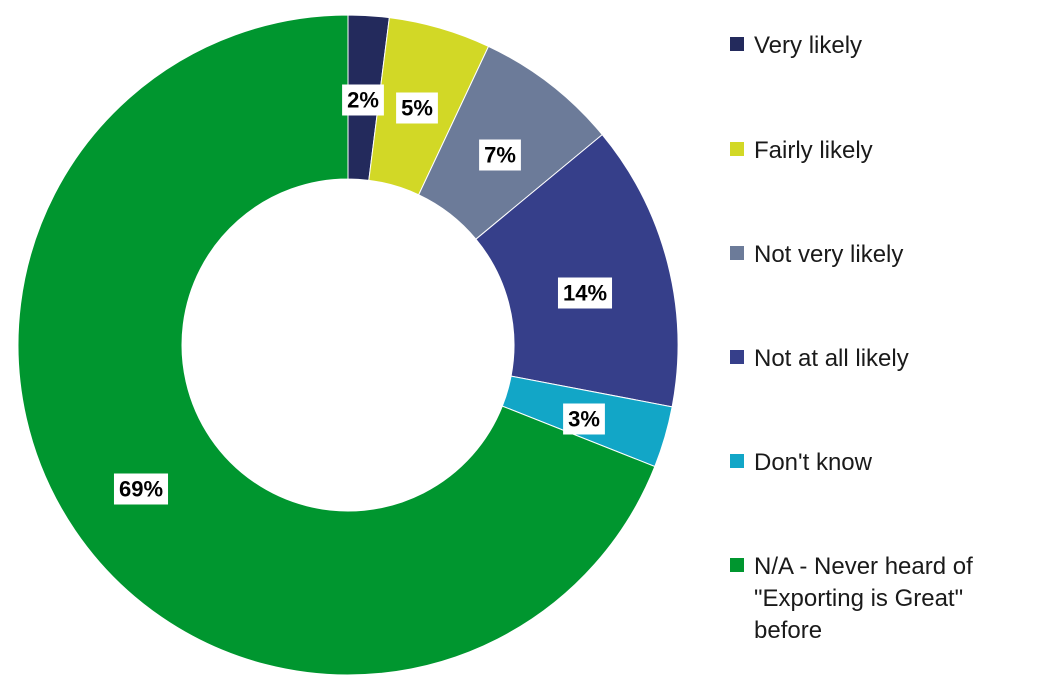  I want to click on data-label-n-a-never-heard-of-exporting-i: 69%, so click(141, 489).